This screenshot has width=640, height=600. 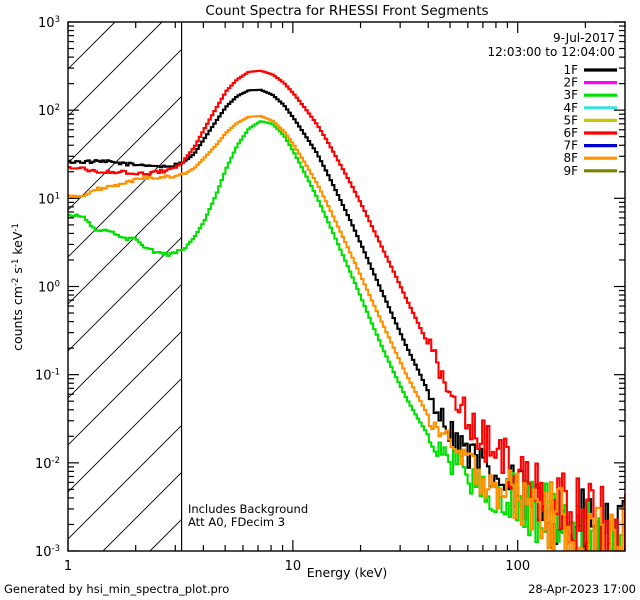 I want to click on y-tick-label: 10⁻², so click(x=47, y=464).